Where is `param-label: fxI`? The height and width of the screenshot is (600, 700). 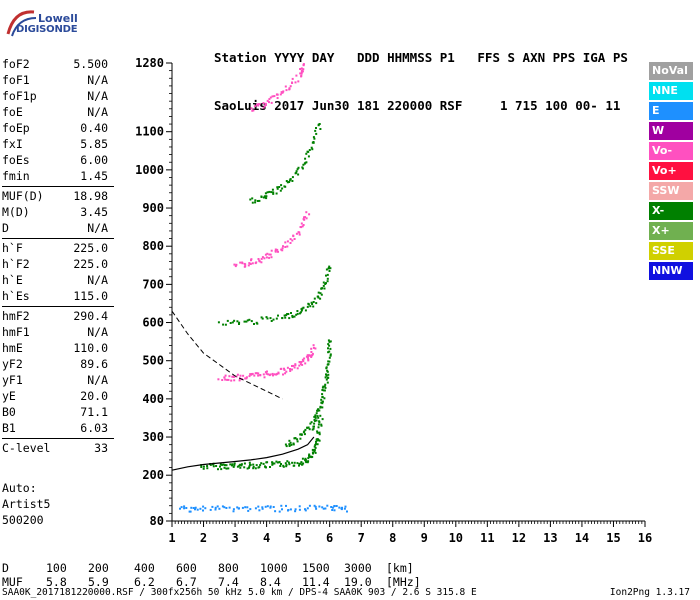
param-label: fxI is located at coordinates (12, 144).